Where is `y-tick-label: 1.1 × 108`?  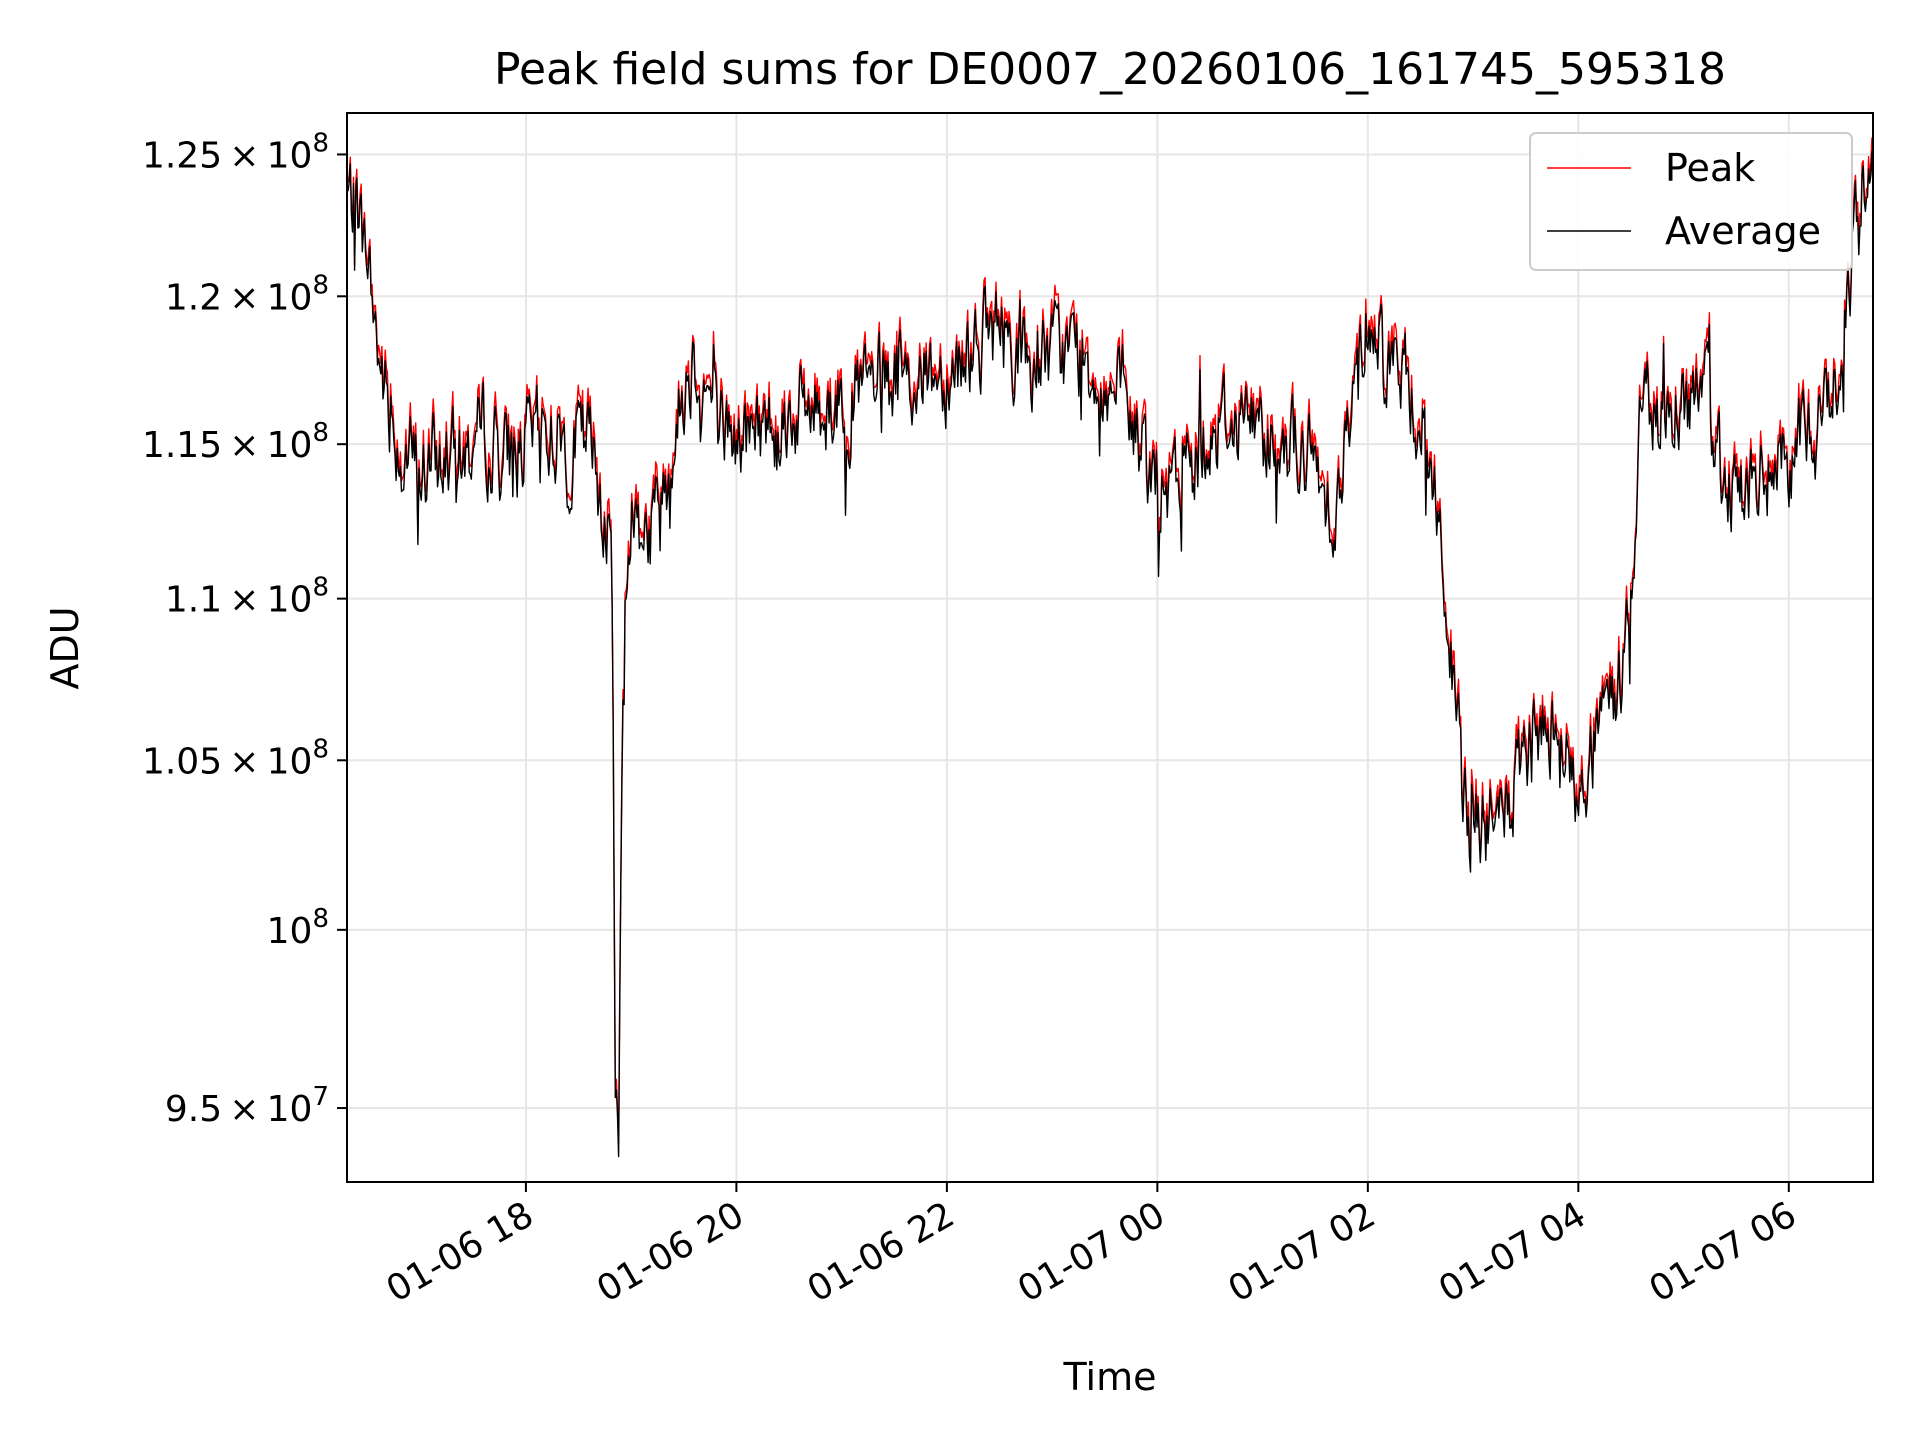 y-tick-label: 1.1 × 108 is located at coordinates (247, 597).